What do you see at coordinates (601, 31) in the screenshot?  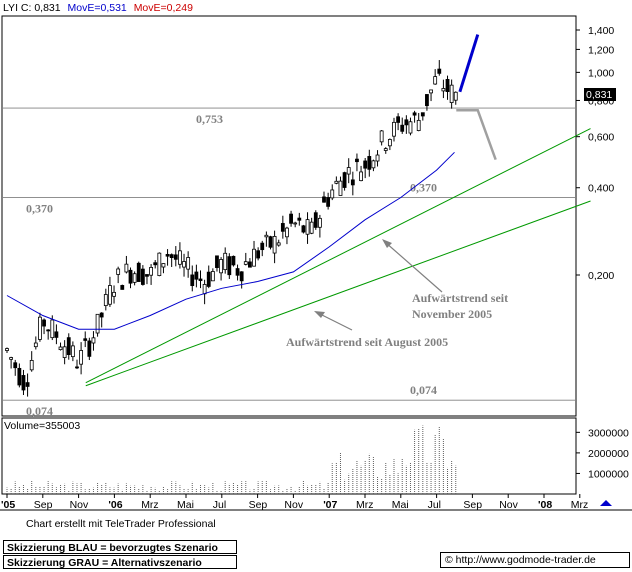 I see `y-tick-label: 1,400` at bounding box center [601, 31].